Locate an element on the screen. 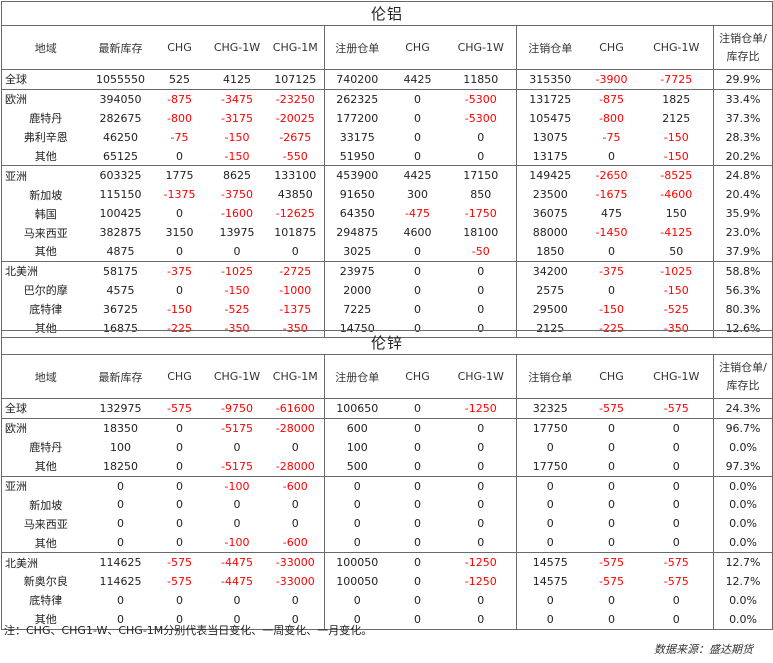  region-name: 北美洲 is located at coordinates (45, 270).